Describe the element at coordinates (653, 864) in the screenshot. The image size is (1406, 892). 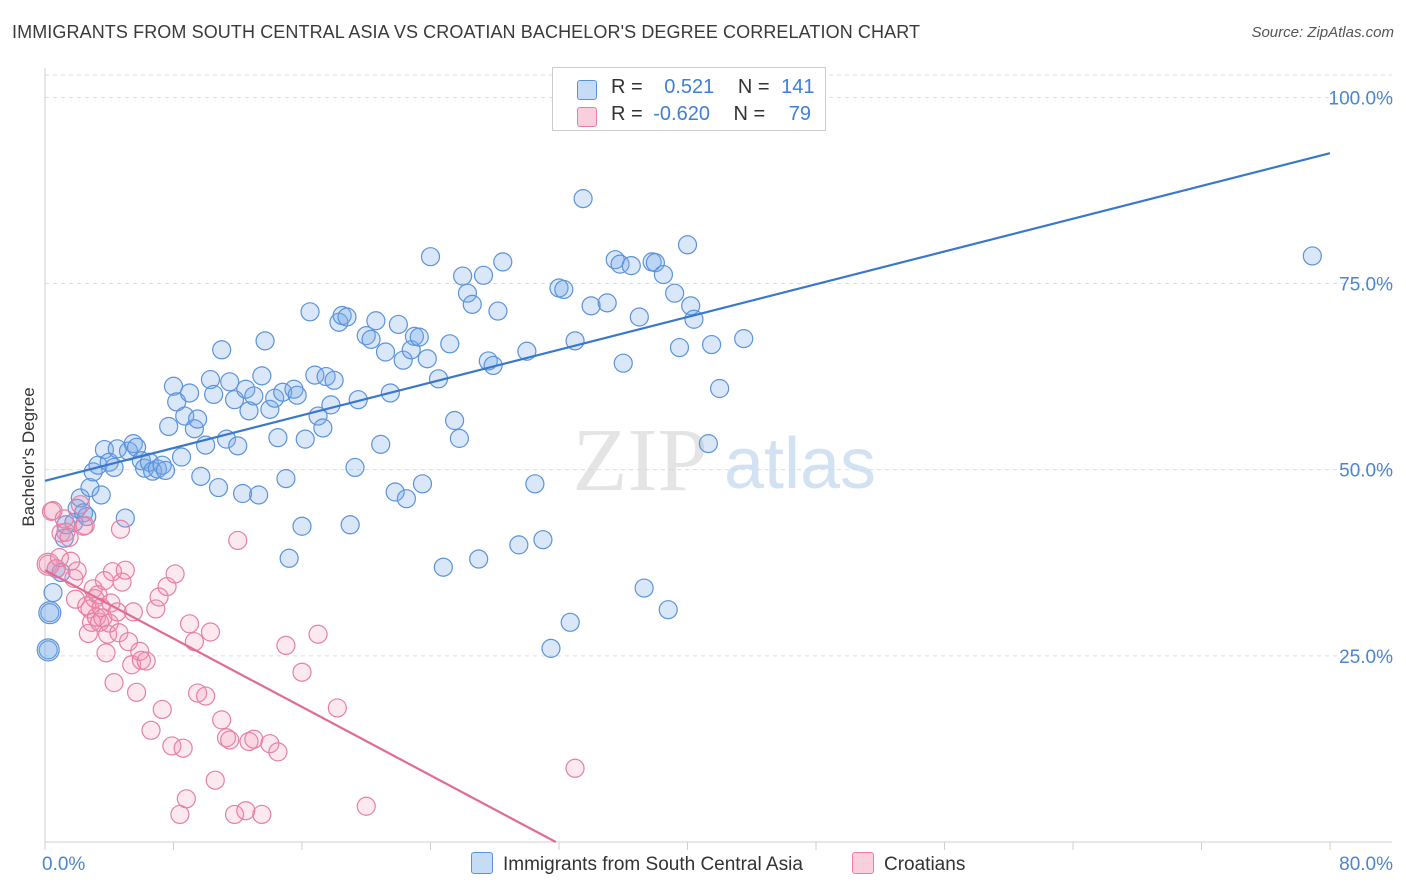
I see `bottom-legend-label: Immigrants from South Central Asia` at that location.